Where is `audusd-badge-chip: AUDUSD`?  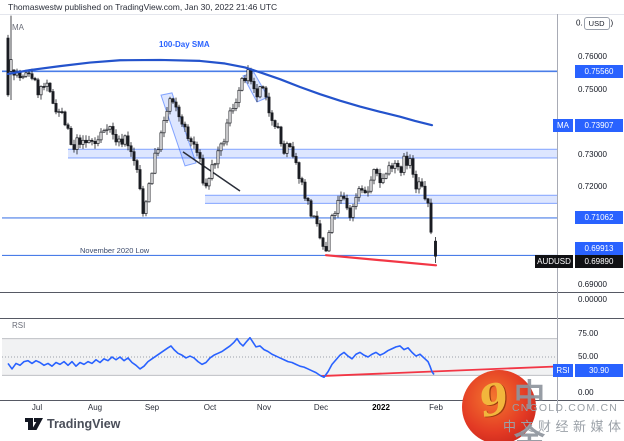 audusd-badge-chip: AUDUSD is located at coordinates (554, 261).